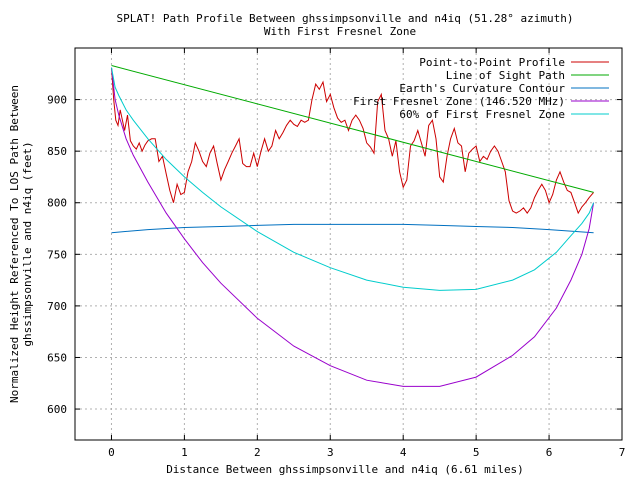 This screenshot has height=480, width=640. I want to click on x-tick-label: 6, so click(549, 452).